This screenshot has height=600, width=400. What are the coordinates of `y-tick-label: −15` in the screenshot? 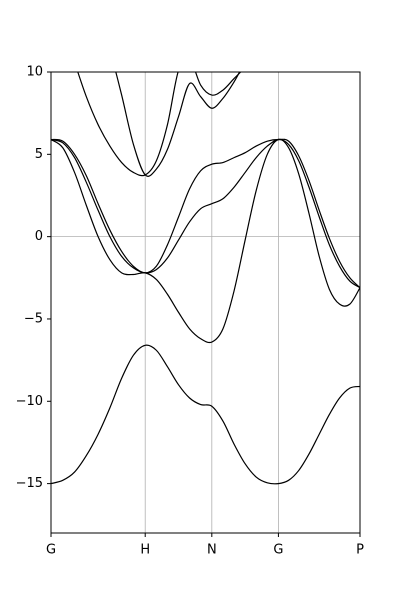 It's located at (29, 483).